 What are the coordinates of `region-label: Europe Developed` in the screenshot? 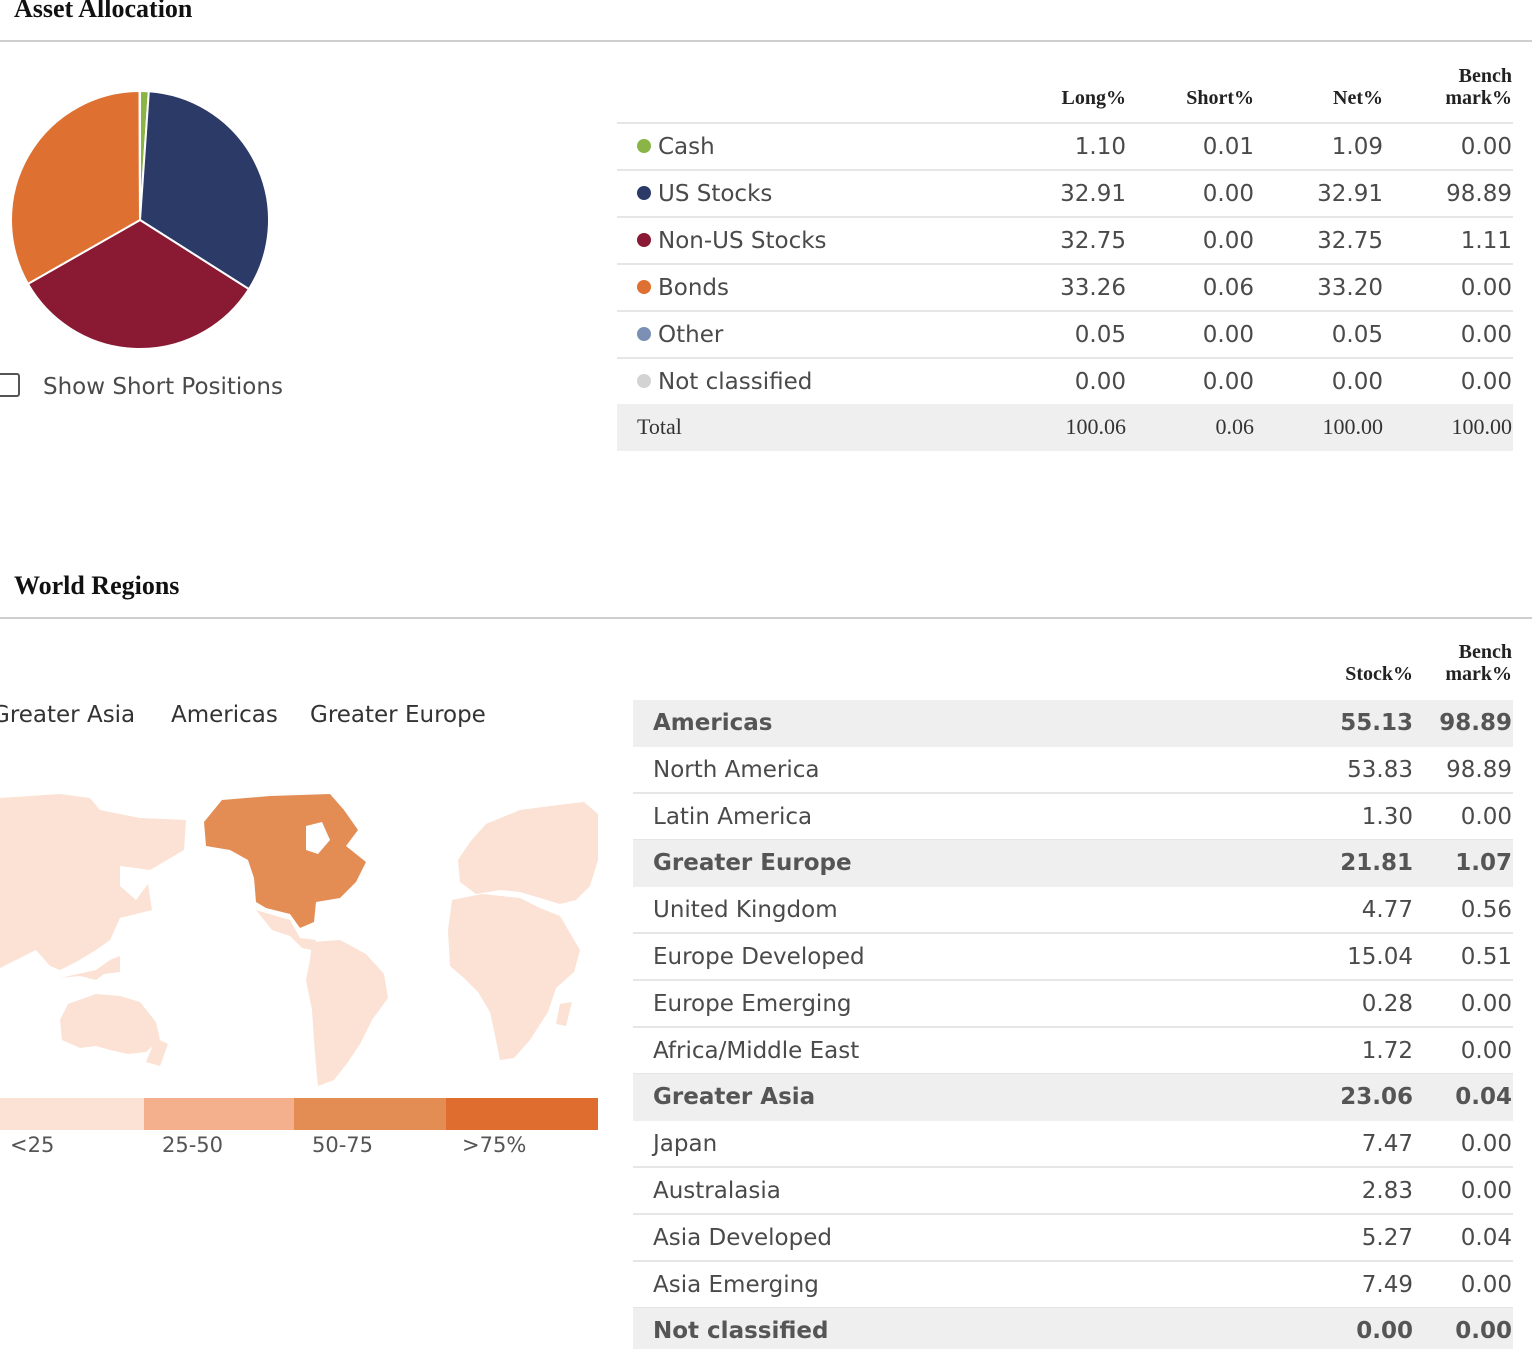 It's located at (759, 957).